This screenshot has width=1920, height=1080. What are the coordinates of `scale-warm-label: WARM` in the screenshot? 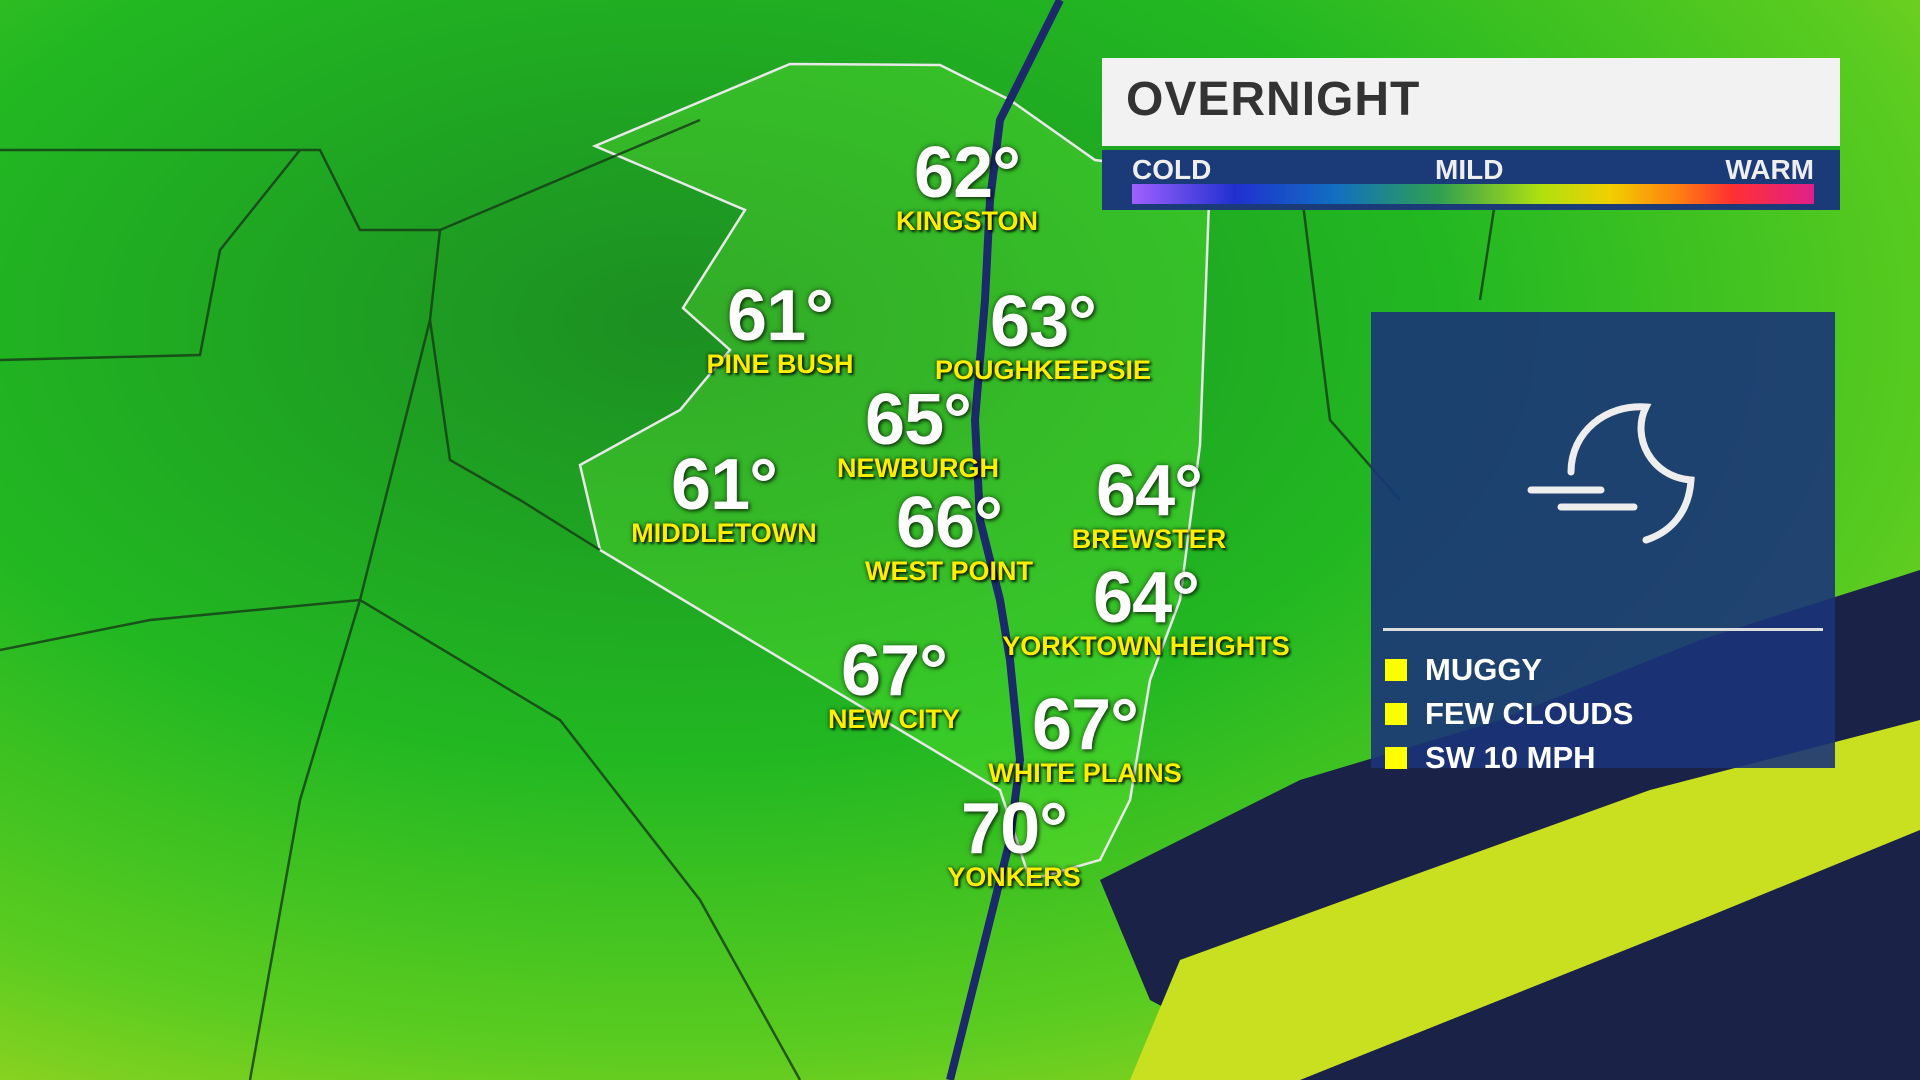 It's located at (1769, 169).